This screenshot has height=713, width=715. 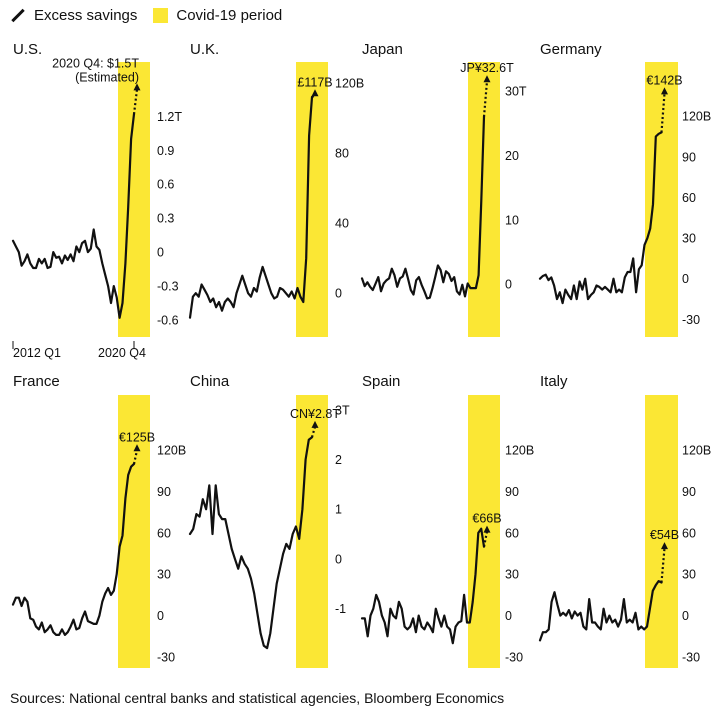 I want to click on legend-excess-savings: Excess savings, so click(x=73, y=15).